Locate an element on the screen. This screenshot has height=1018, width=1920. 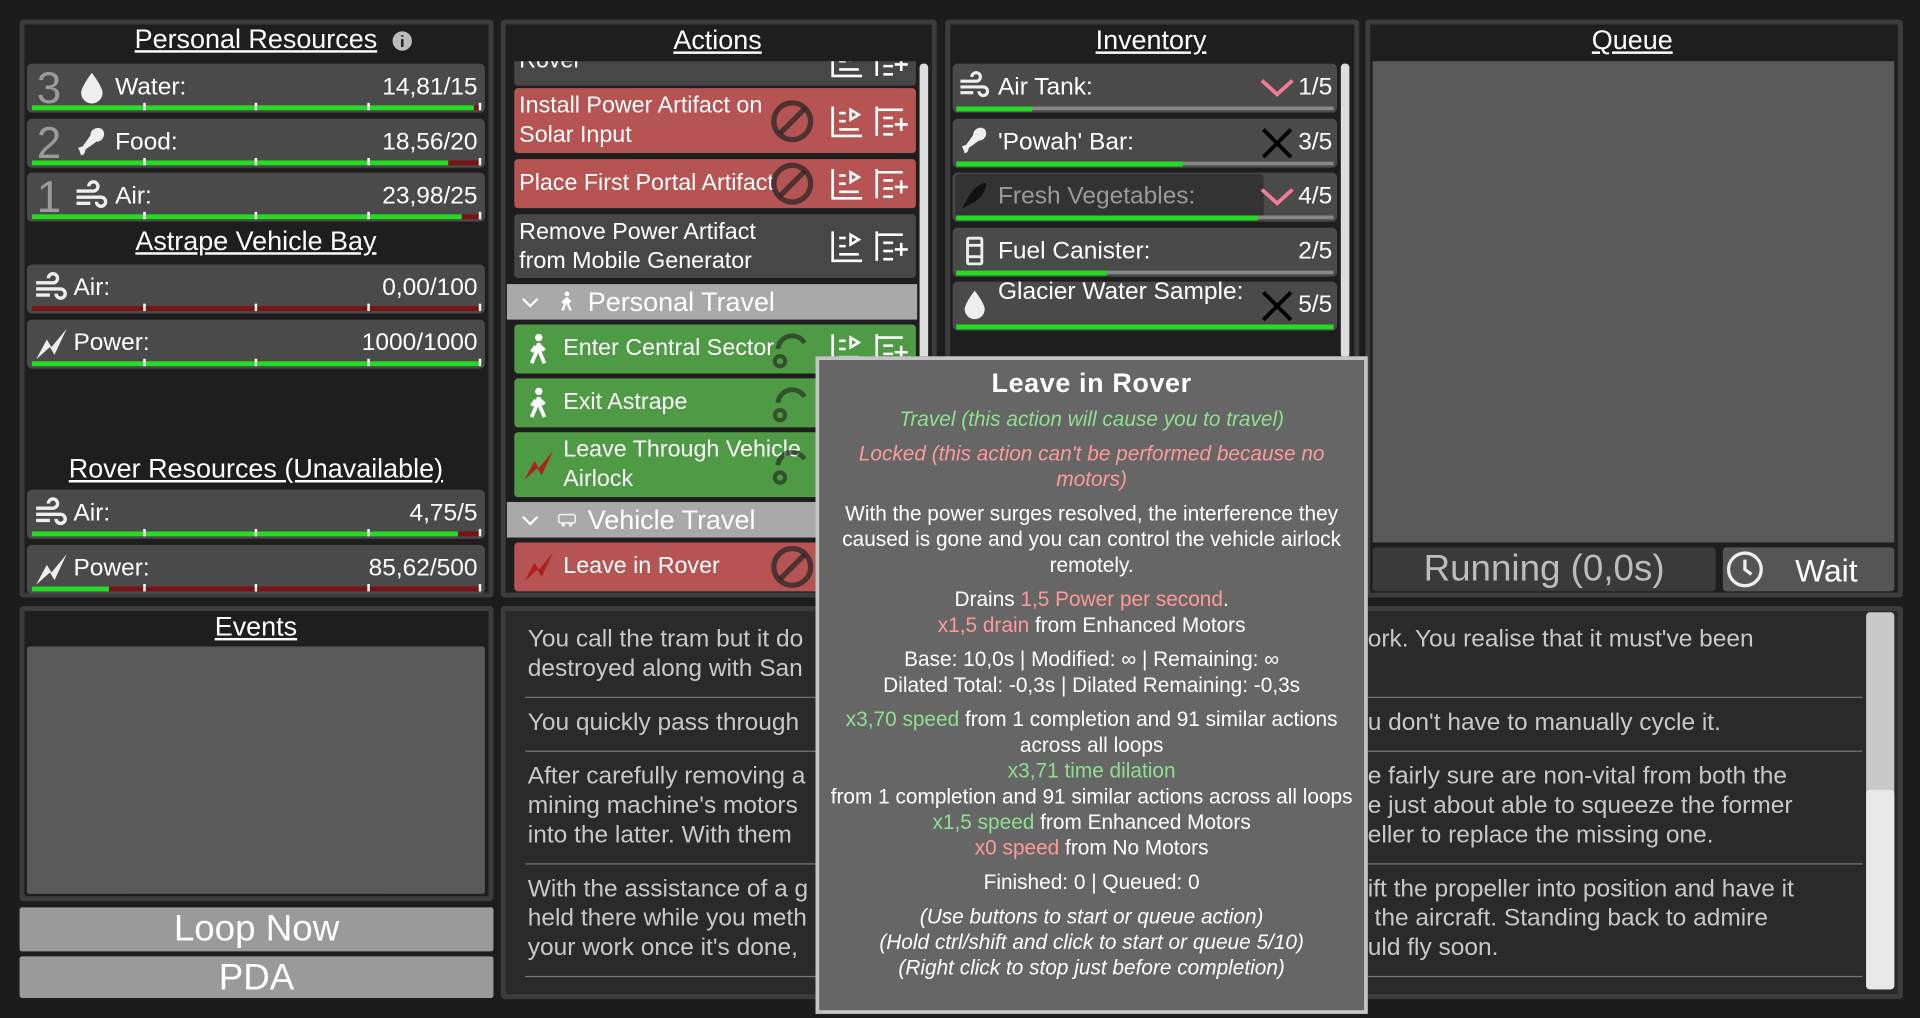
action-item: Rover is located at coordinates (715, 73).